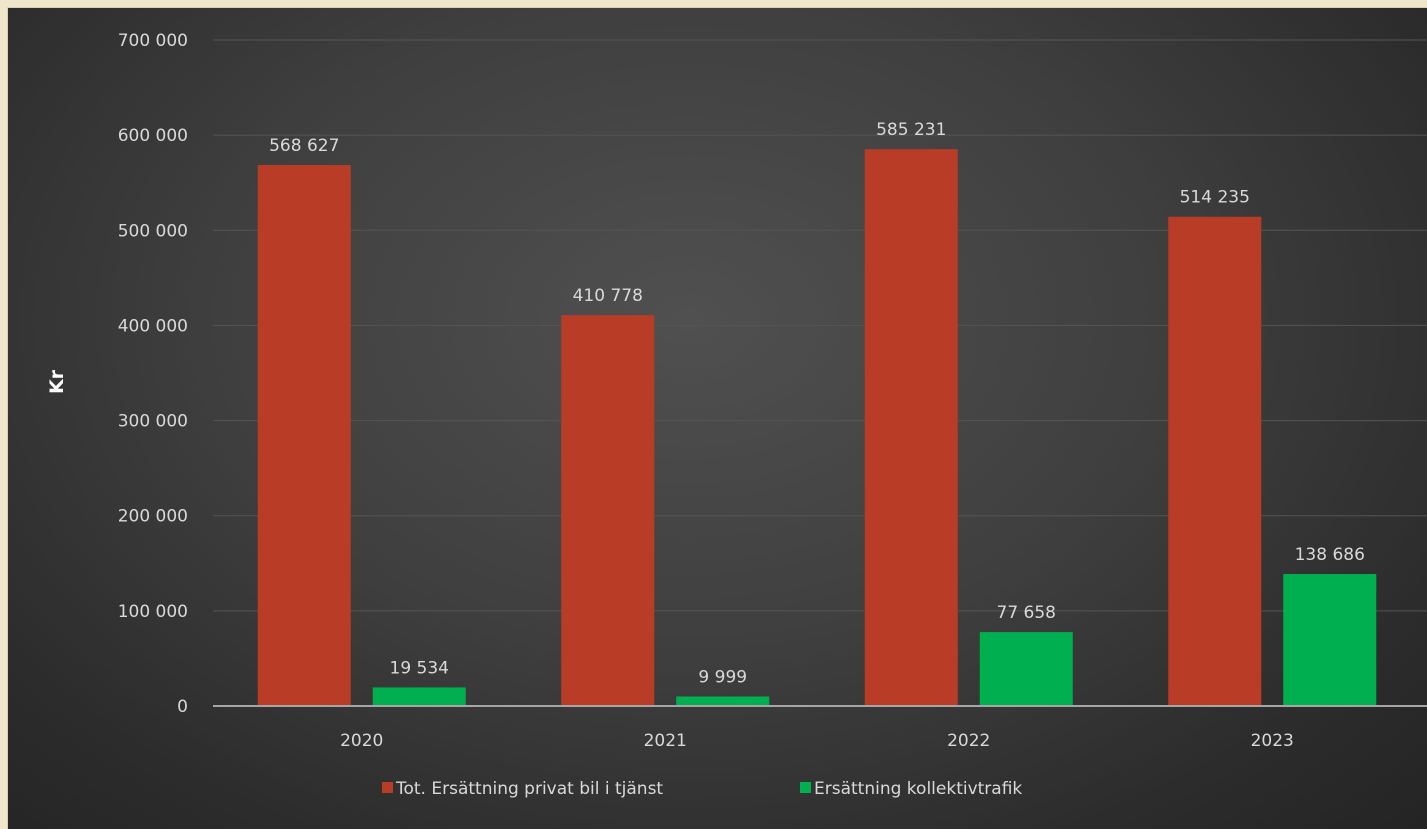 Image resolution: width=1427 pixels, height=829 pixels. I want to click on data-label-series-2-2020: 19 534, so click(419, 668).